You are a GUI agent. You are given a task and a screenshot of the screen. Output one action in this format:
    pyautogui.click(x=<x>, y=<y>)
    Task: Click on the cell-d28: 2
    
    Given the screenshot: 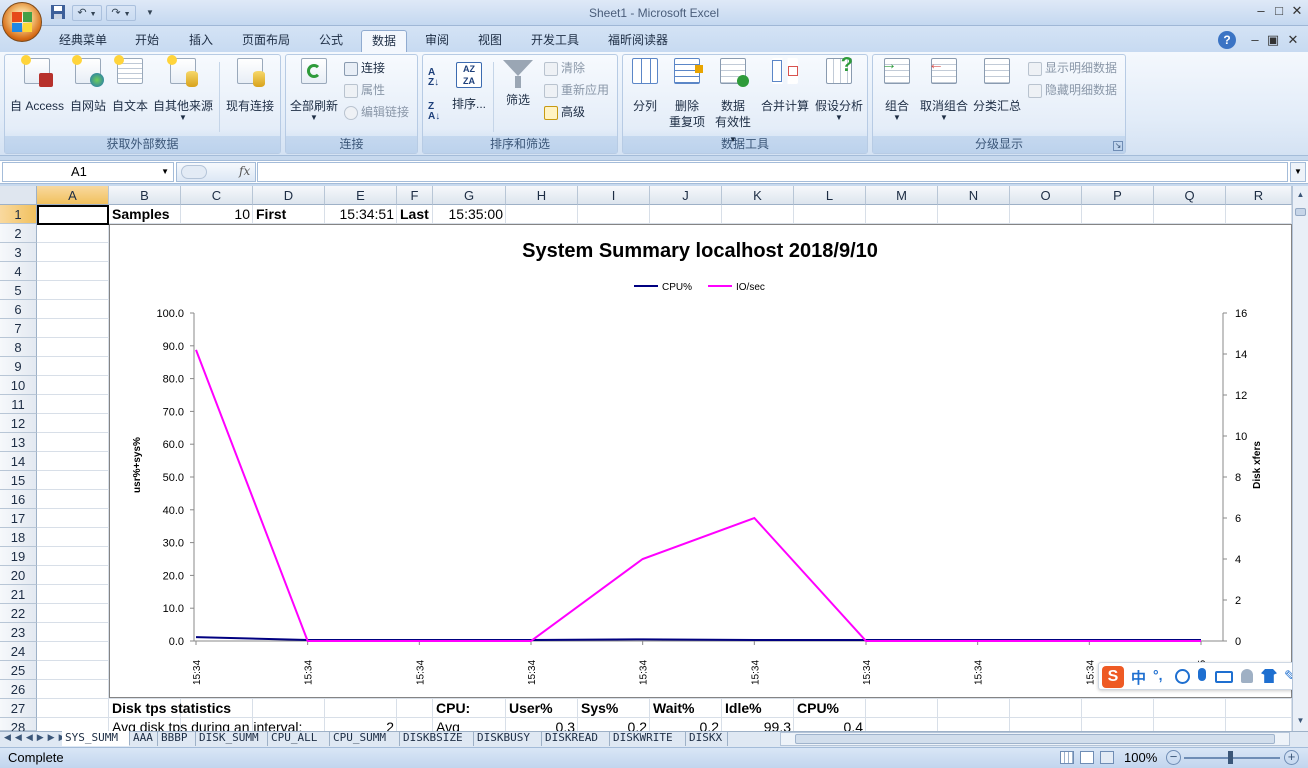 What is the action you would take?
    pyautogui.click(x=390, y=725)
    